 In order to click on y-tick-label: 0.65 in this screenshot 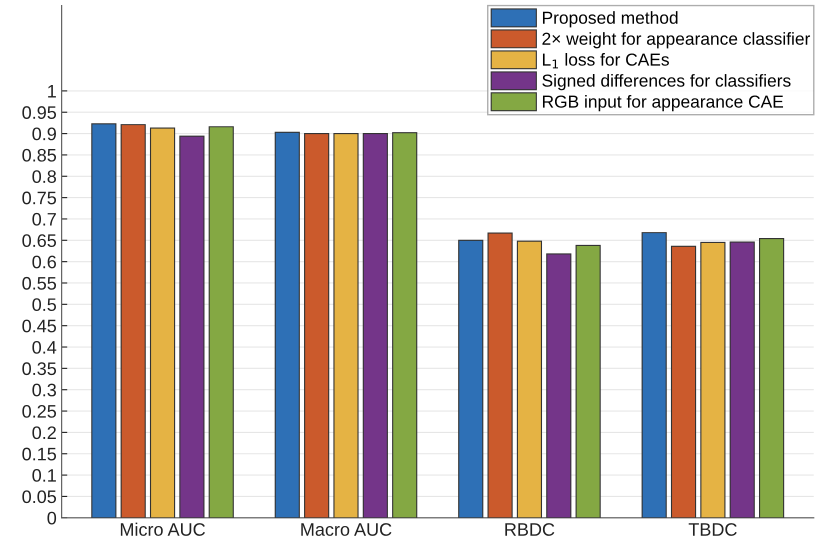, I will do `click(39, 241)`.